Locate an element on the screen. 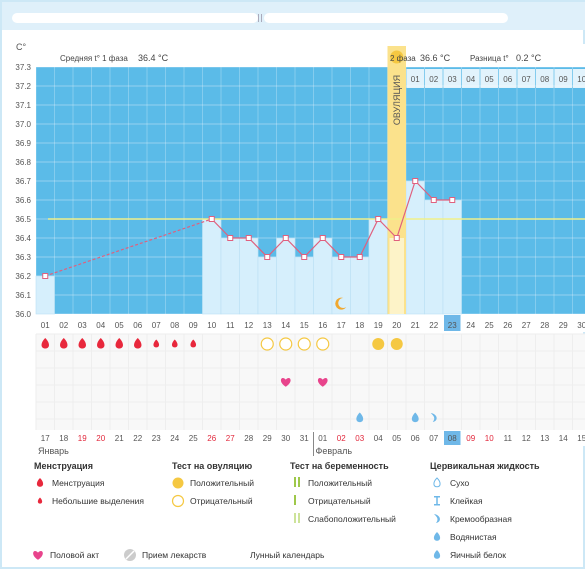 The height and width of the screenshot is (571, 585). legend-pregtest-label: Положительный is located at coordinates (340, 483).